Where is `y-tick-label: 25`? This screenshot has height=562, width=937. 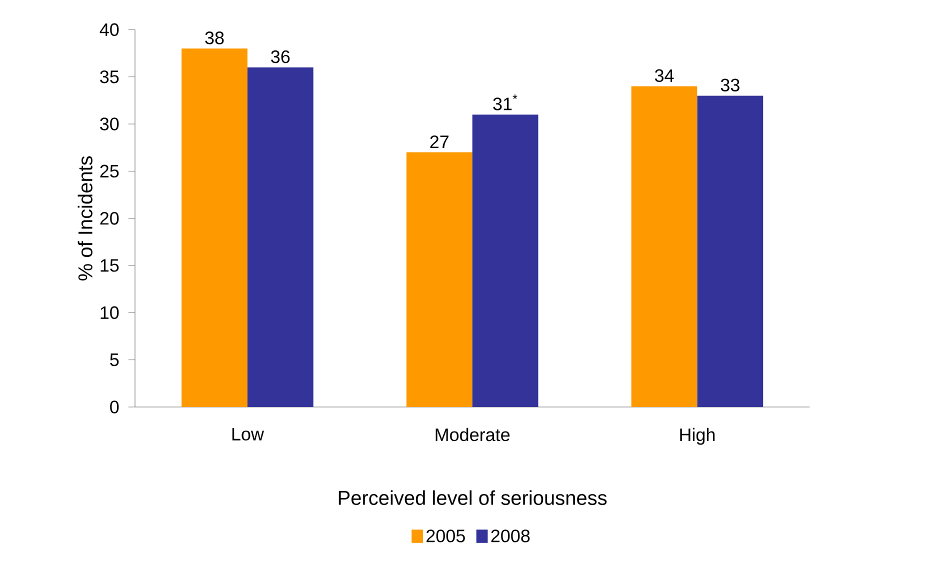 y-tick-label: 25 is located at coordinates (109, 171).